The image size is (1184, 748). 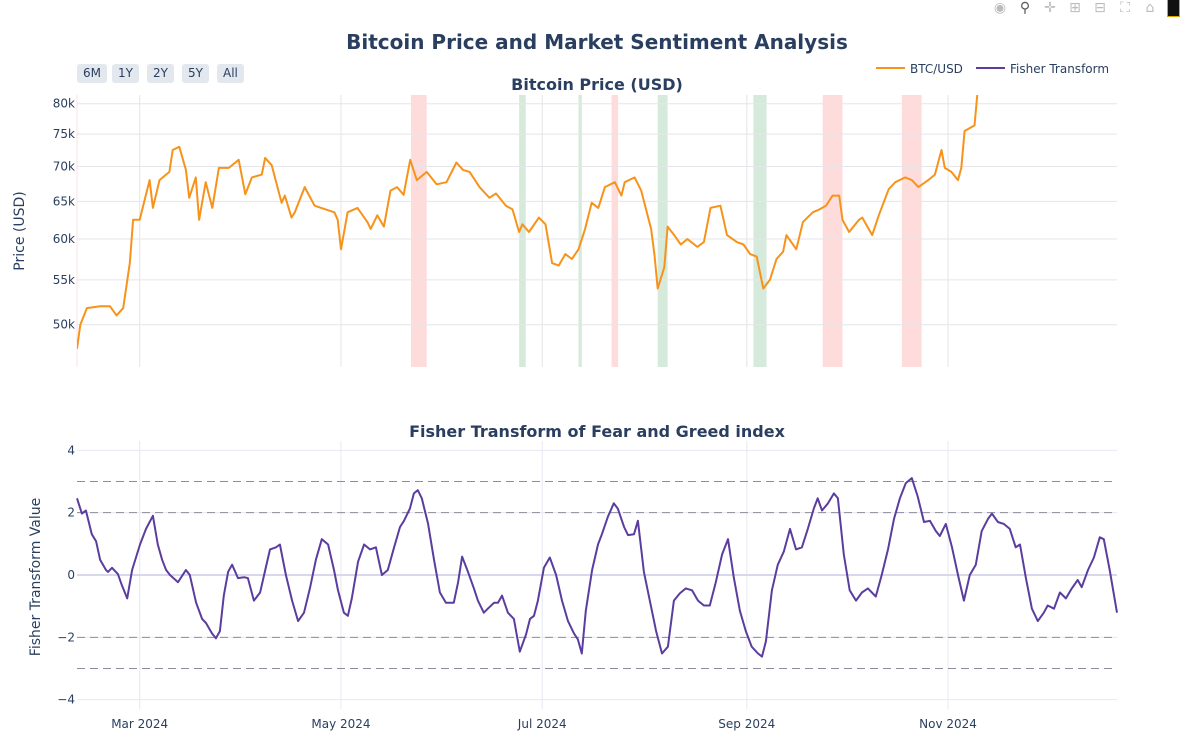 I want to click on legend-label-btc: BTC/USD, so click(x=936, y=69).